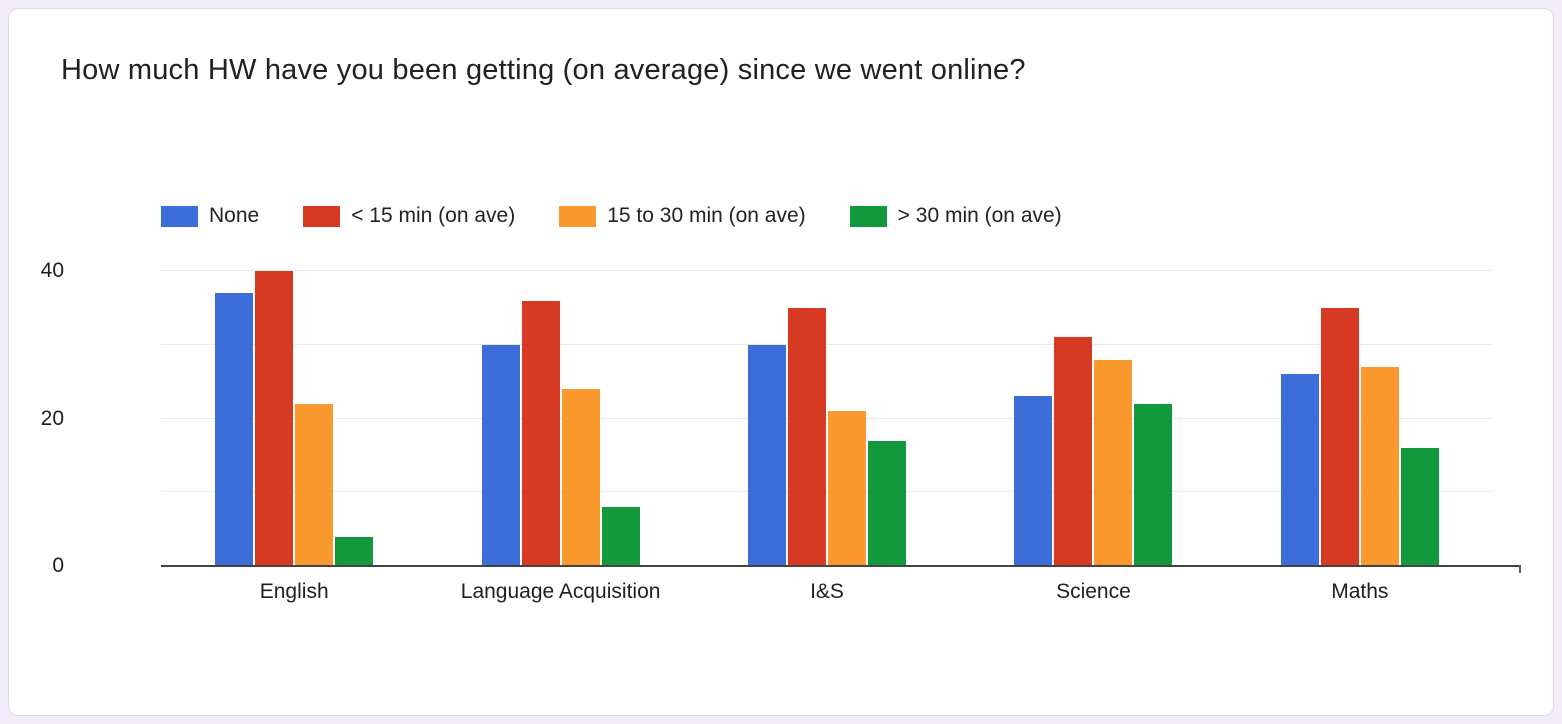 This screenshot has width=1562, height=724. What do you see at coordinates (52, 418) in the screenshot?
I see `y-axis-tick-label: 20` at bounding box center [52, 418].